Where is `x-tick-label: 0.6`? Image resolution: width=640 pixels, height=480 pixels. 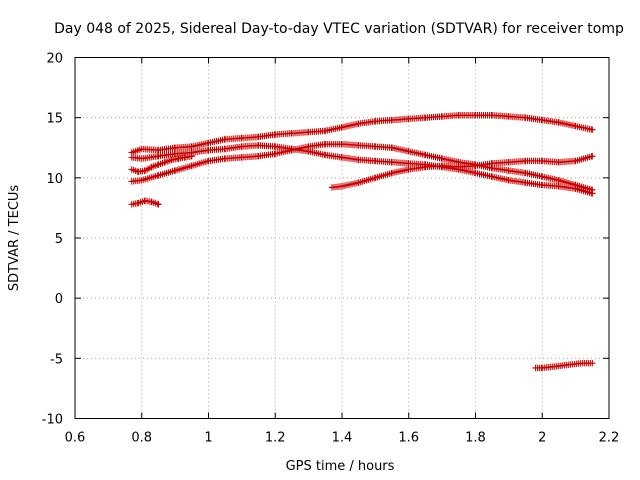
x-tick-label: 0.6 is located at coordinates (75, 438).